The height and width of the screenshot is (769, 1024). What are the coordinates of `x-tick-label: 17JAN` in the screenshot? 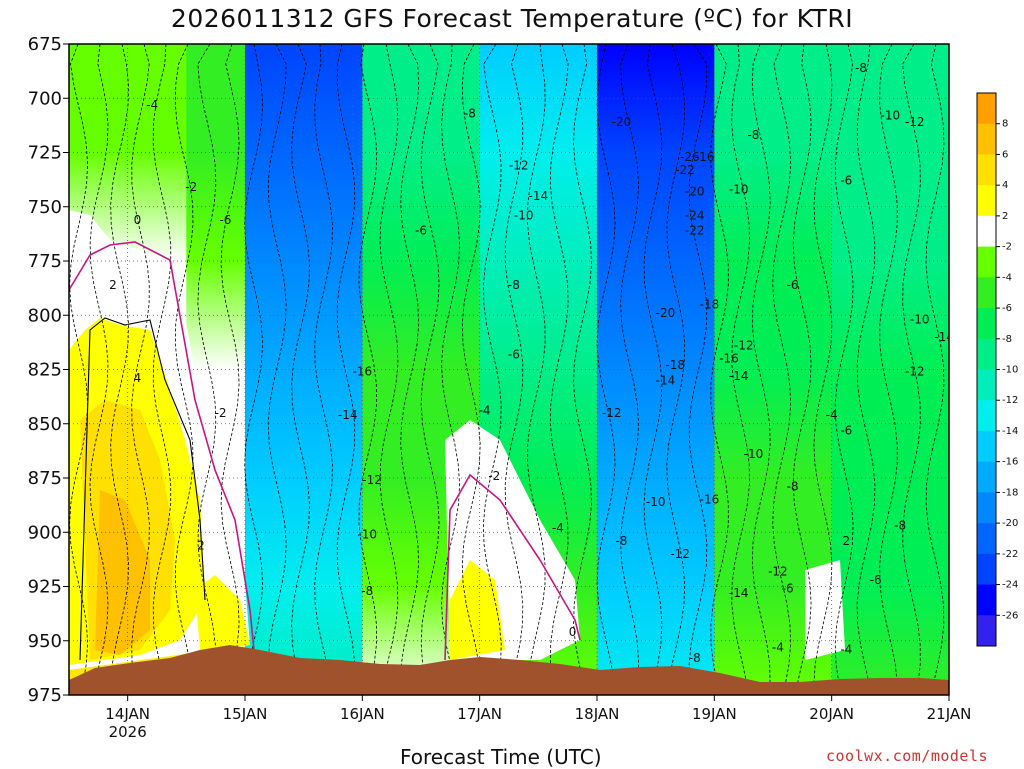 It's located at (479, 714).